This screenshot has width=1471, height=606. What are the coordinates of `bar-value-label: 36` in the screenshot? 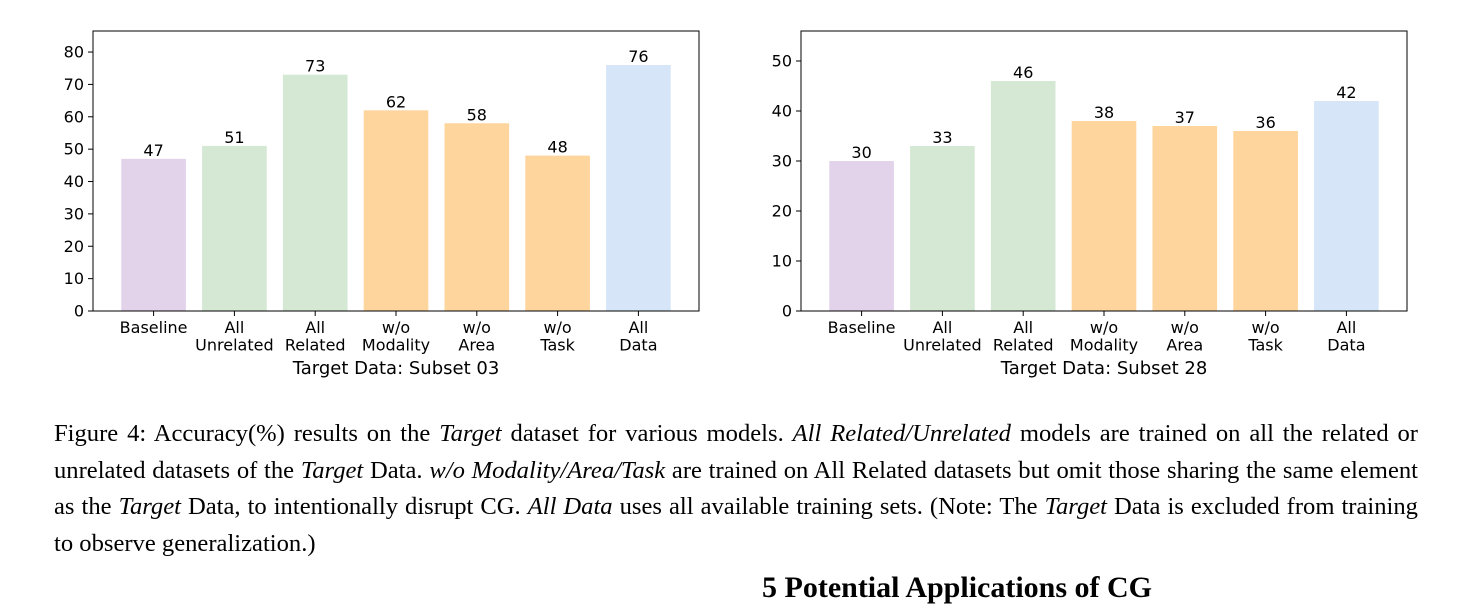 It's located at (1265, 122).